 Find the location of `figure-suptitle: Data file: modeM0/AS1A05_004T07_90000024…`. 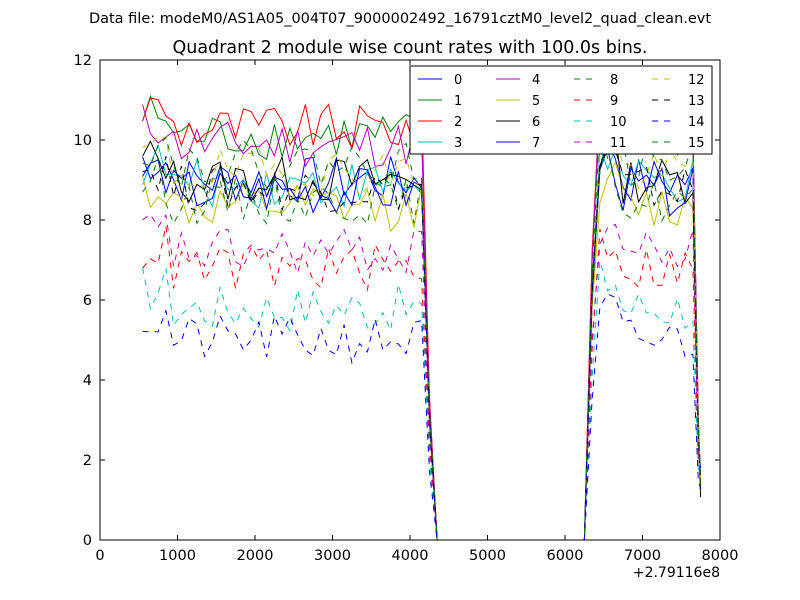

figure-suptitle: Data file: modeM0/AS1A05_004T07_90000024… is located at coordinates (400, 19).